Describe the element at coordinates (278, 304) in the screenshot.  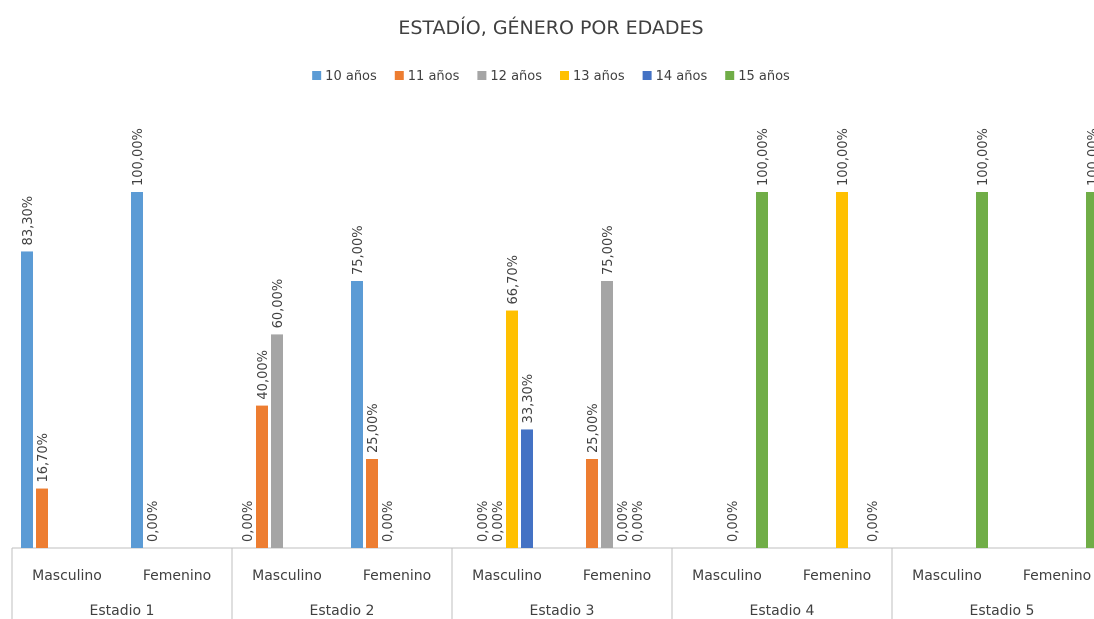
I see `data-label: 60,00%` at that location.